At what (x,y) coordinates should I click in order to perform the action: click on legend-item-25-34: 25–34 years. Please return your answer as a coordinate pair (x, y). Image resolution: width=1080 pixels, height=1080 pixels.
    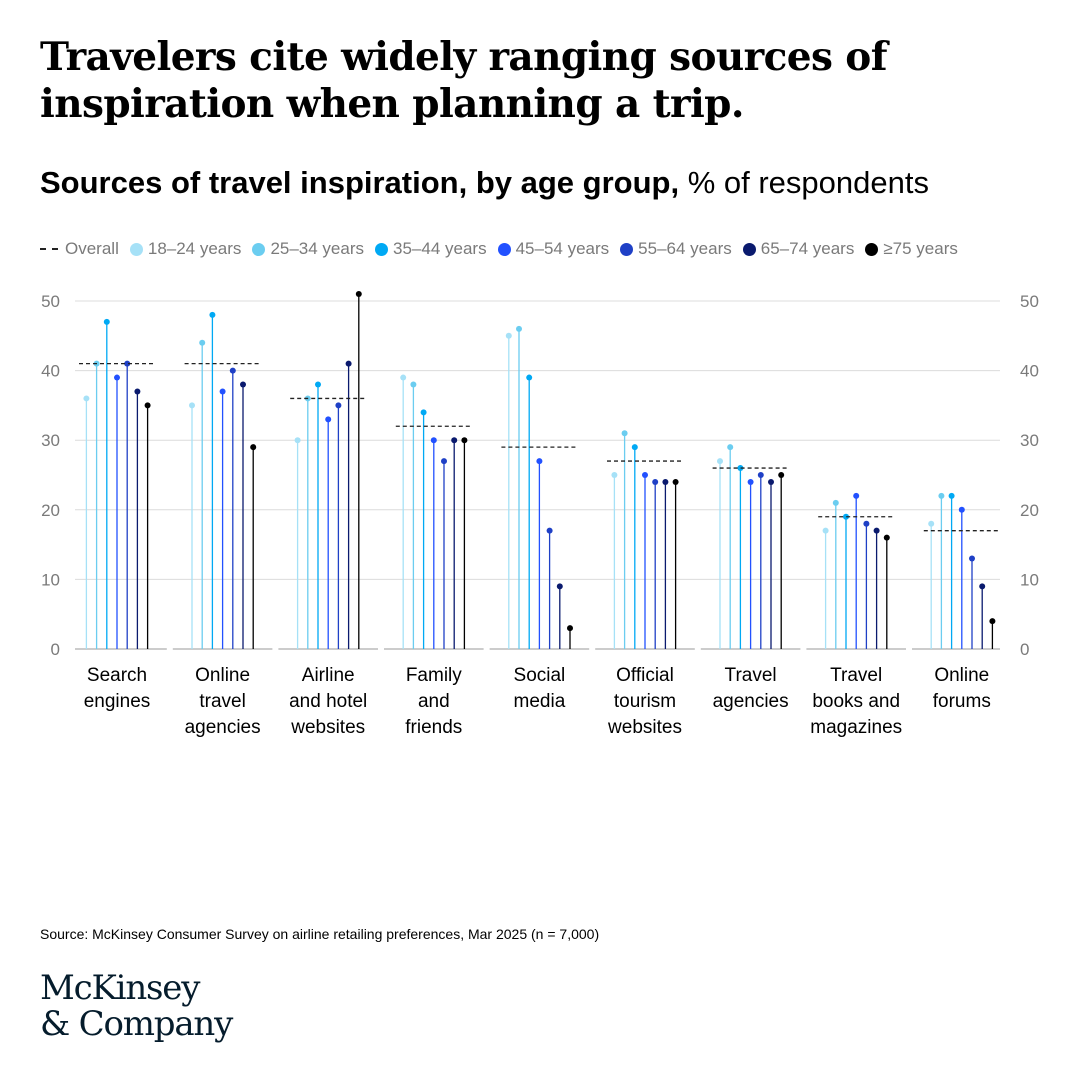
    Looking at the image, I should click on (308, 249).